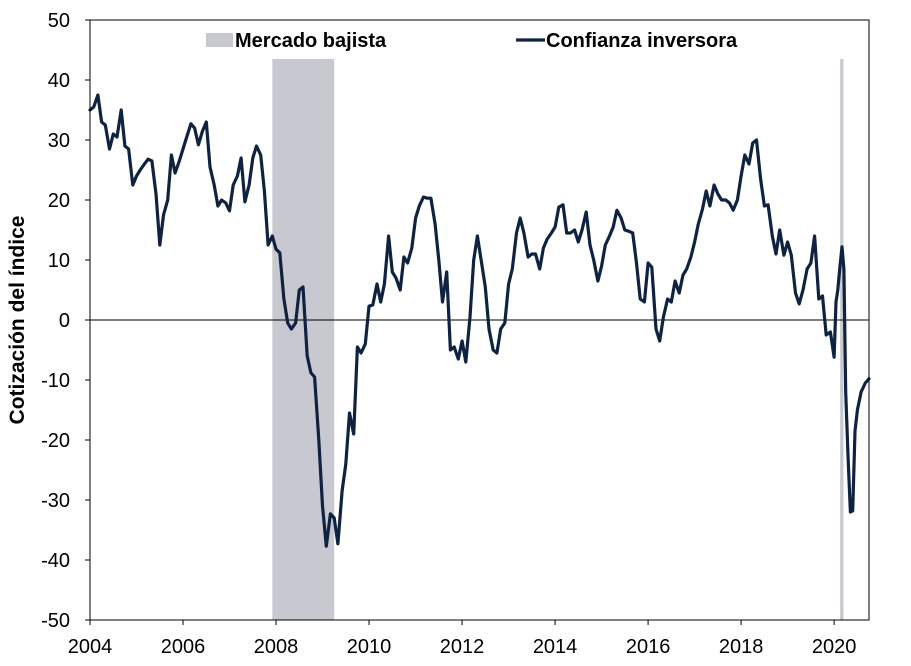 The height and width of the screenshot is (666, 911). I want to click on y-tick-label: -20, so click(55, 441).